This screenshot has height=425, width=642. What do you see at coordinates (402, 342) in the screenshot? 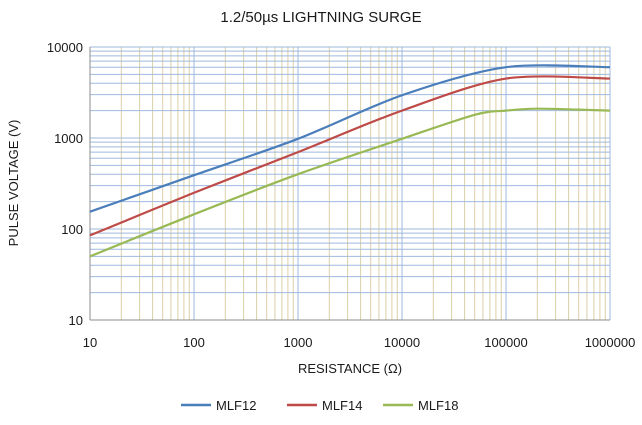
I see `x-tick-label: 10000` at bounding box center [402, 342].